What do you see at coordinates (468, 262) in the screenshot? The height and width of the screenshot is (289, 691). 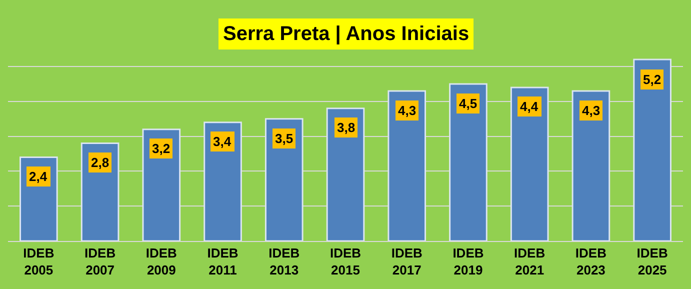 I see `x-tick-label: IDEB 2019` at bounding box center [468, 262].